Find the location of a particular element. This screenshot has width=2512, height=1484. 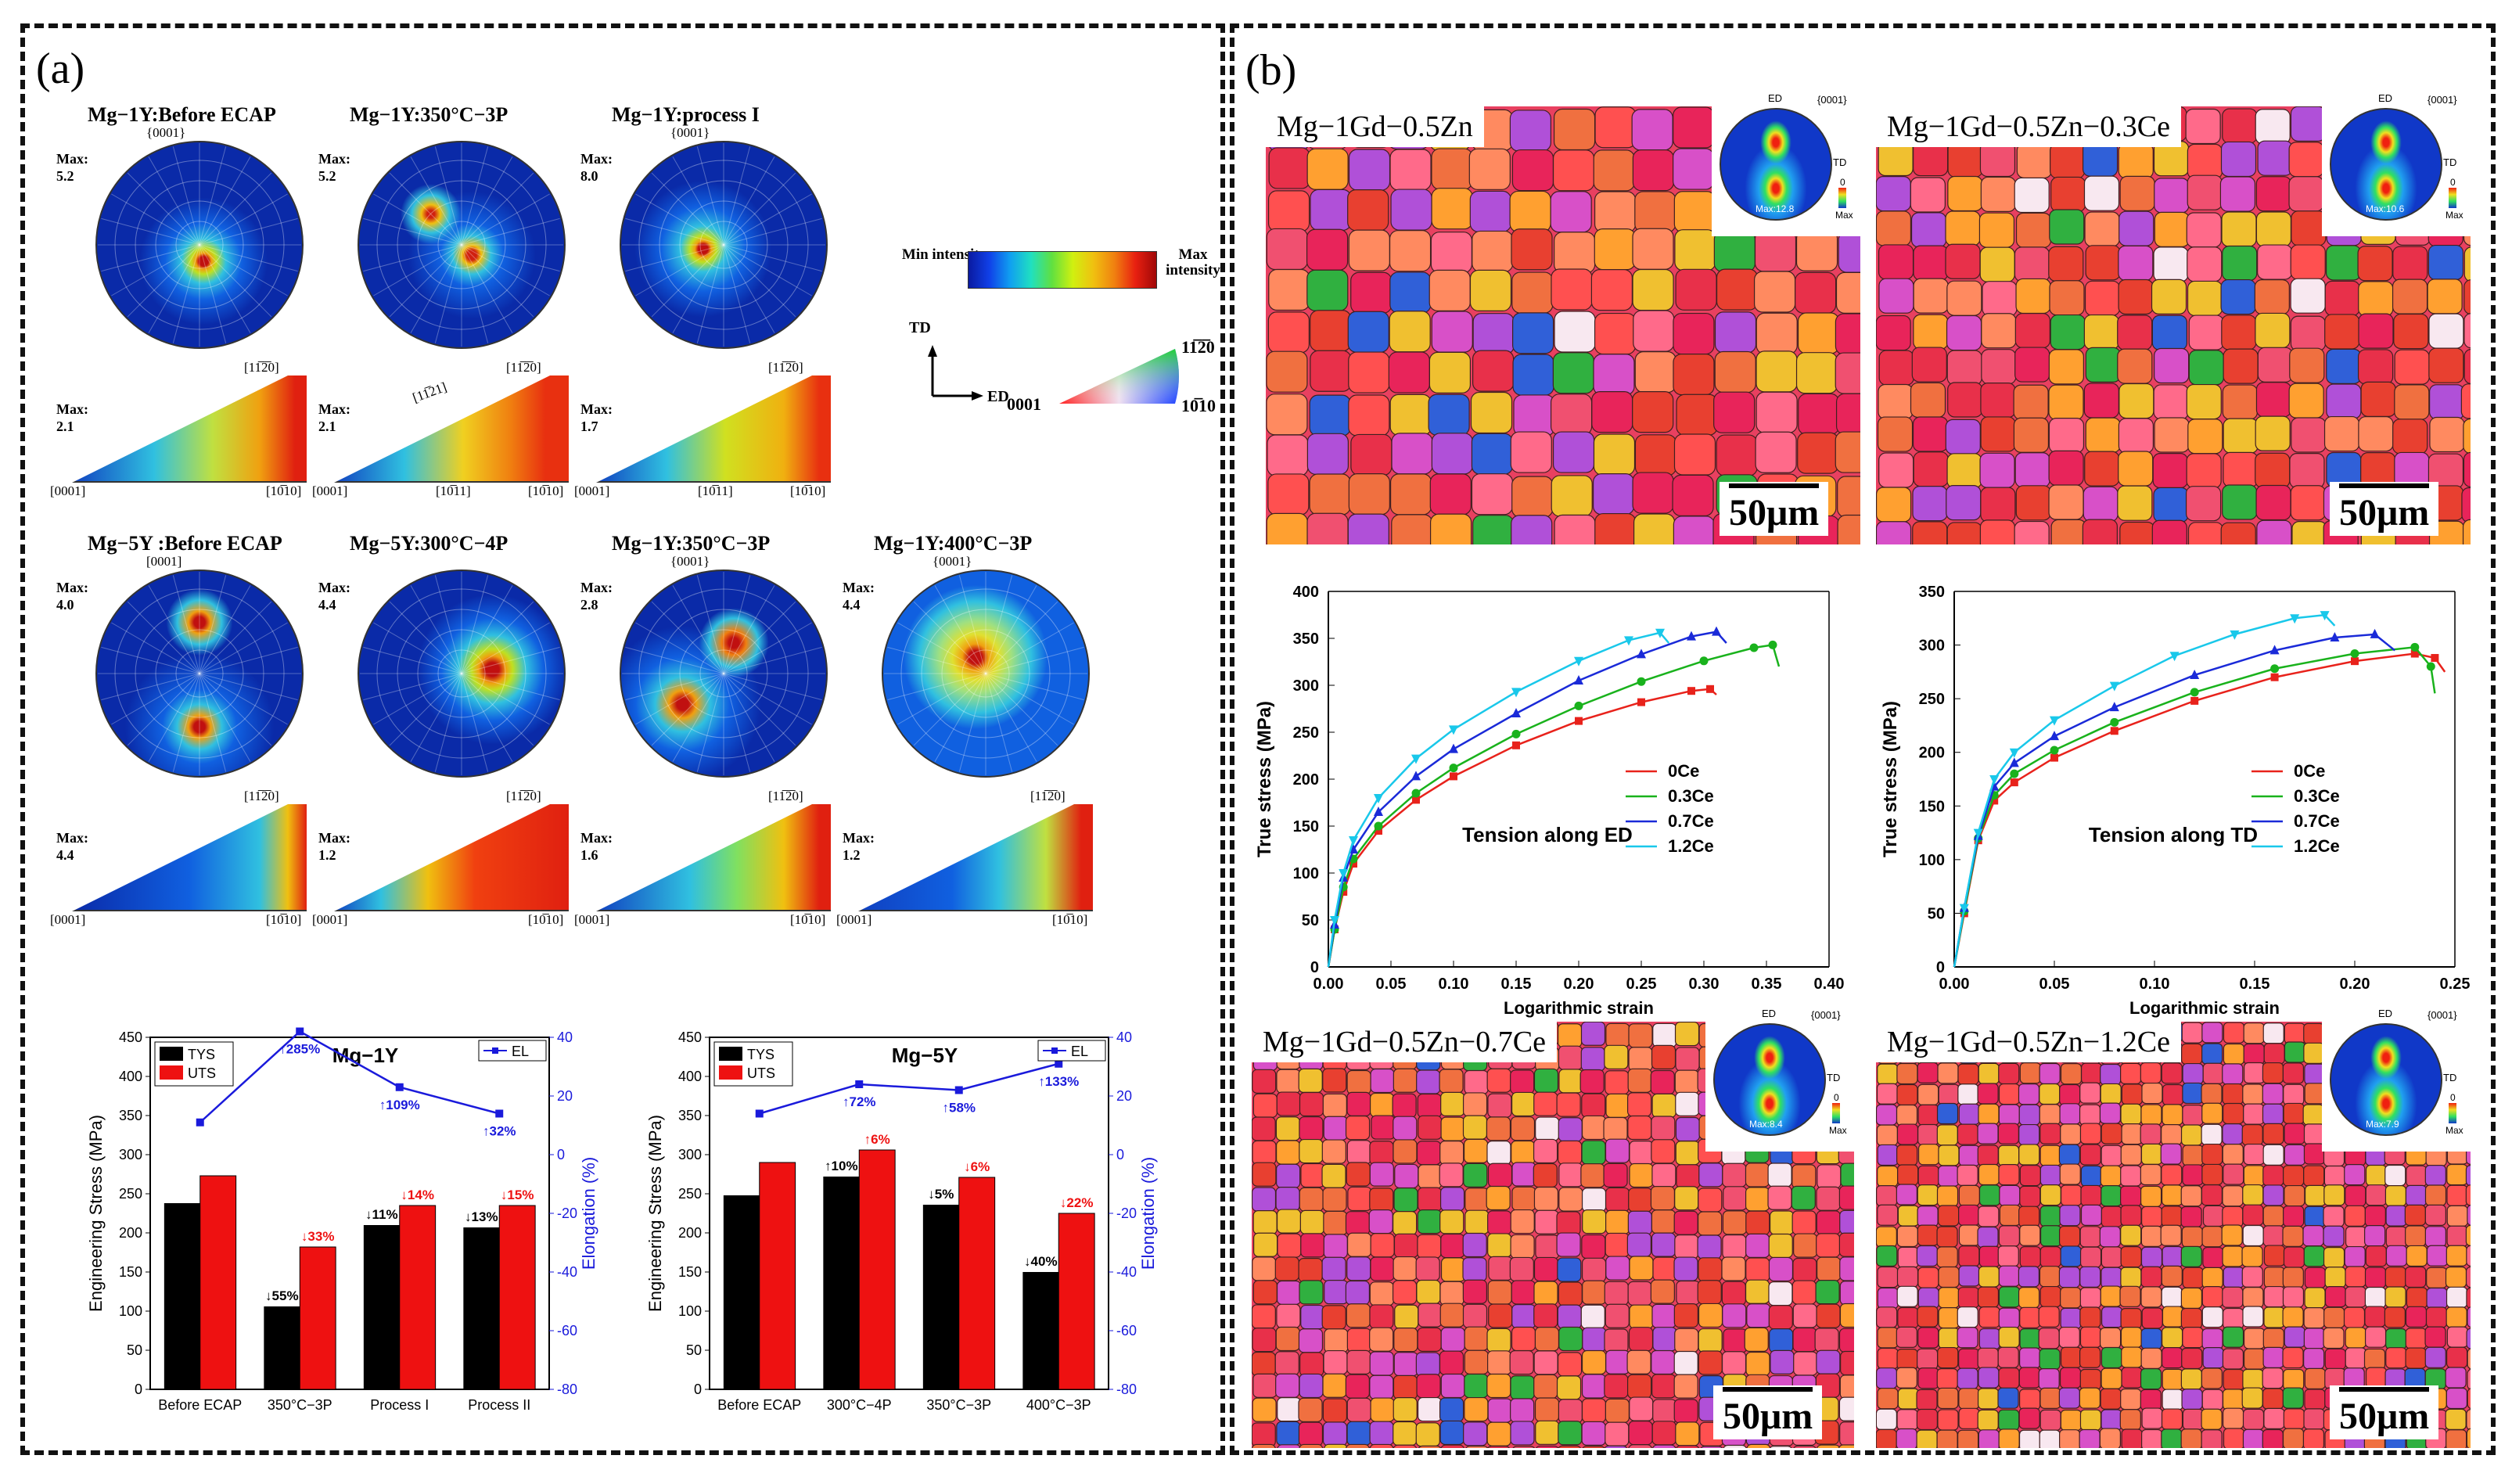

tys-change-label: ↓40% is located at coordinates (1041, 1261).